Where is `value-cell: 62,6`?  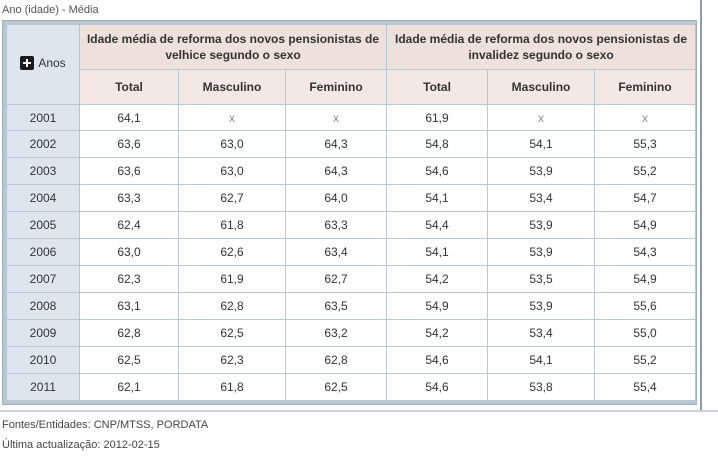 value-cell: 62,6 is located at coordinates (232, 252).